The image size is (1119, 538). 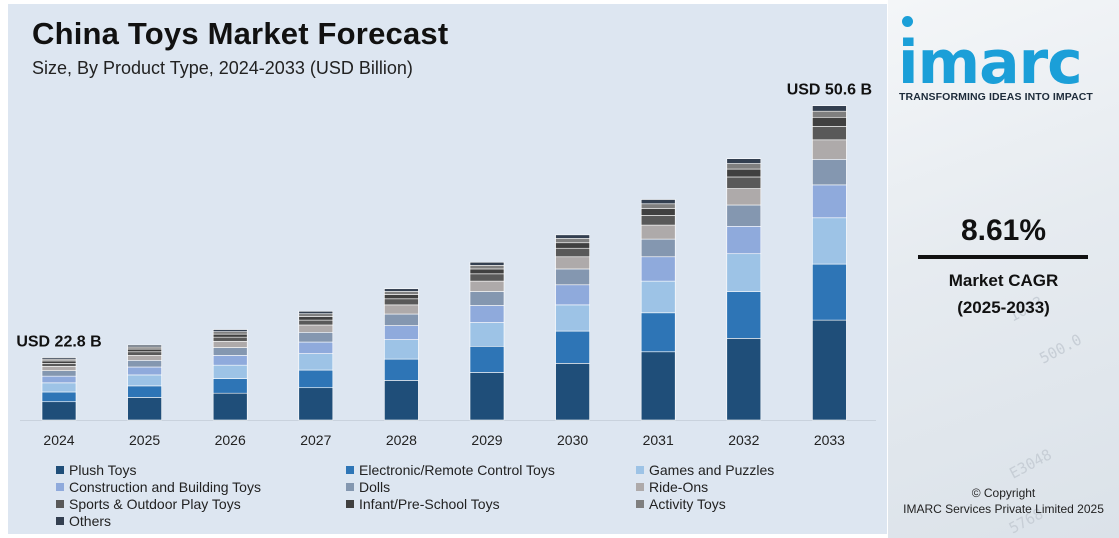 I want to click on legend-label: Ride-Ons, so click(x=679, y=487).